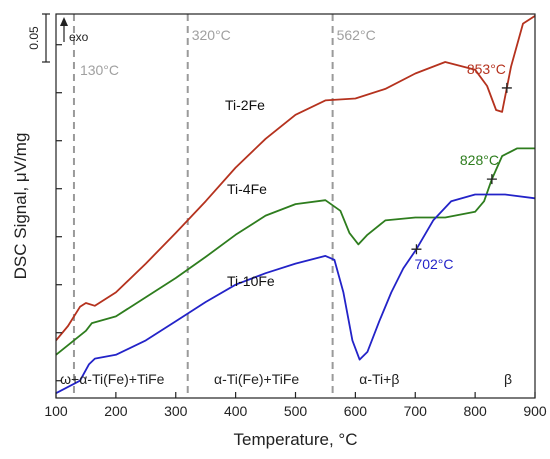  I want to click on x-tick-label: 200, so click(116, 411).